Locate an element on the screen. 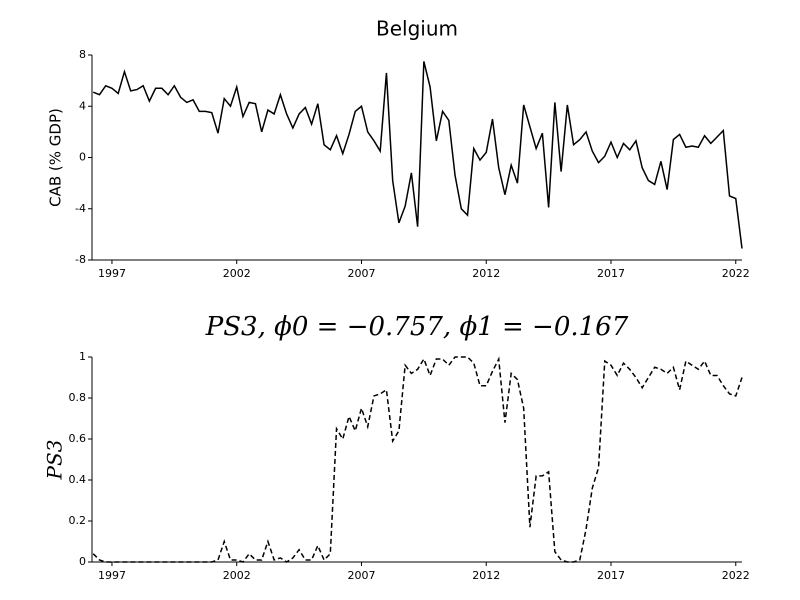 The height and width of the screenshot is (600, 800). y-tick-label: 0.8 is located at coordinates (78, 397).